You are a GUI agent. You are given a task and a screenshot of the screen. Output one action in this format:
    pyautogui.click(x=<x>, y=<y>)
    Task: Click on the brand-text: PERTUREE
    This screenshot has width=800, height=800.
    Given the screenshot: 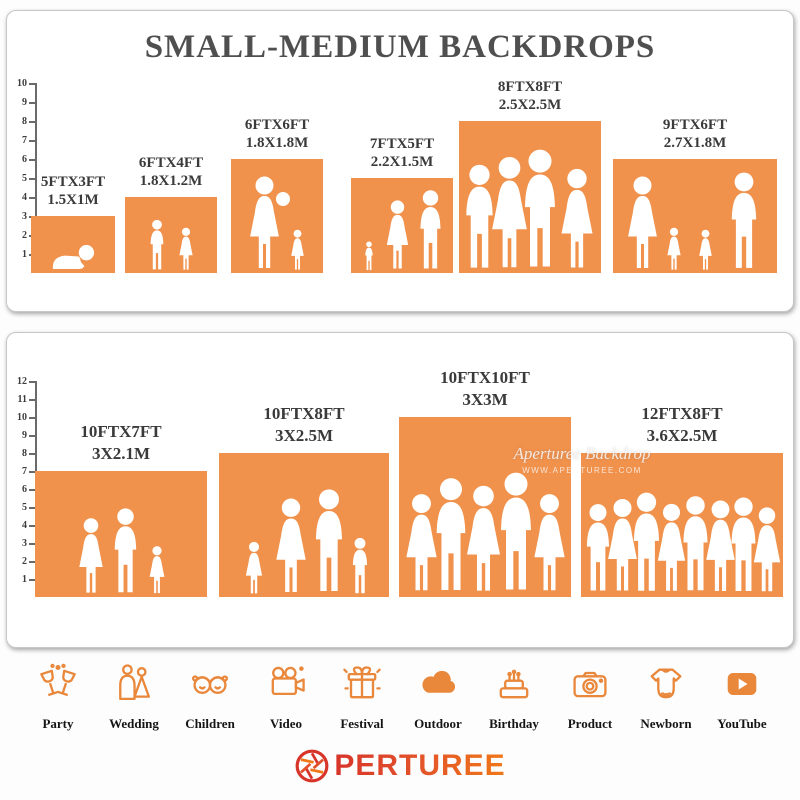 What is the action you would take?
    pyautogui.click(x=420, y=765)
    